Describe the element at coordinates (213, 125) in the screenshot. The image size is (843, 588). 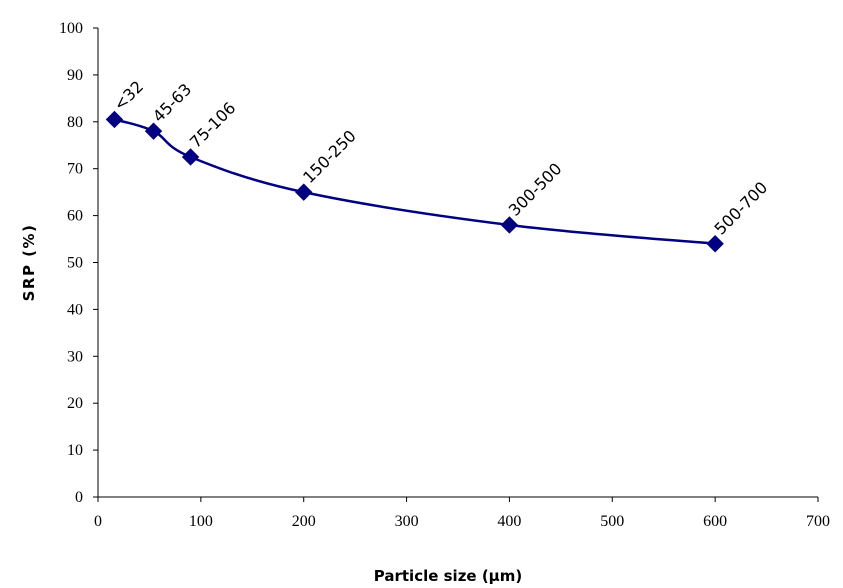
I see `data-label: 75-106` at that location.